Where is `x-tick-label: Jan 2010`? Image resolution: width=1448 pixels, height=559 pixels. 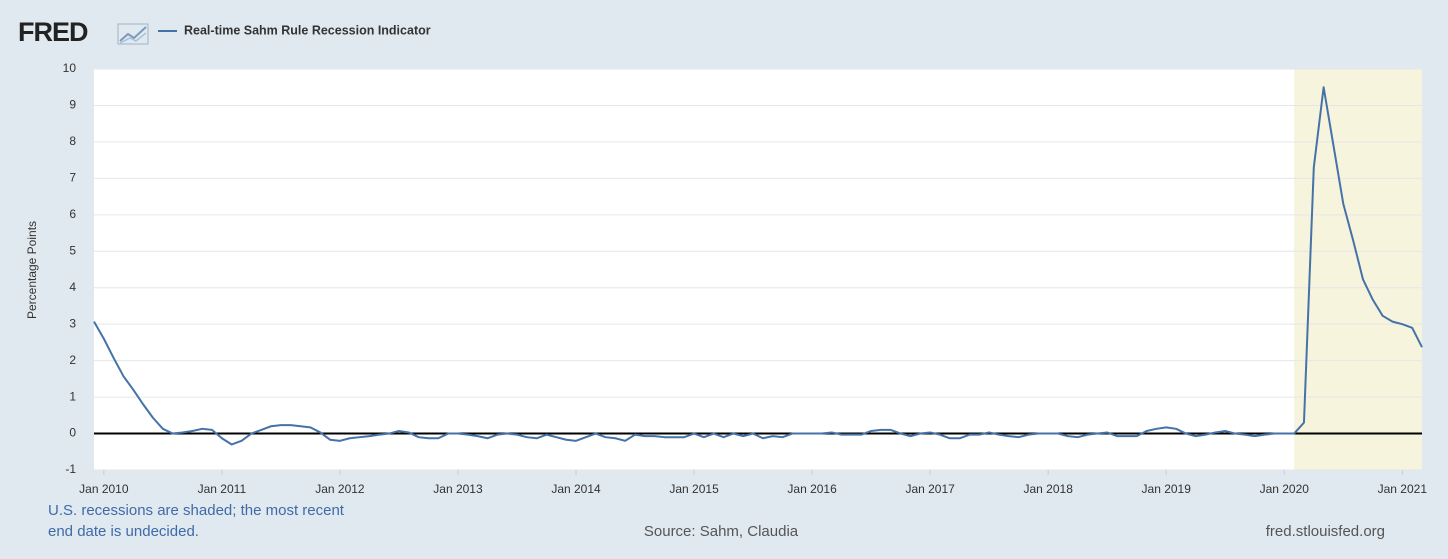 x-tick-label: Jan 2010 is located at coordinates (104, 489).